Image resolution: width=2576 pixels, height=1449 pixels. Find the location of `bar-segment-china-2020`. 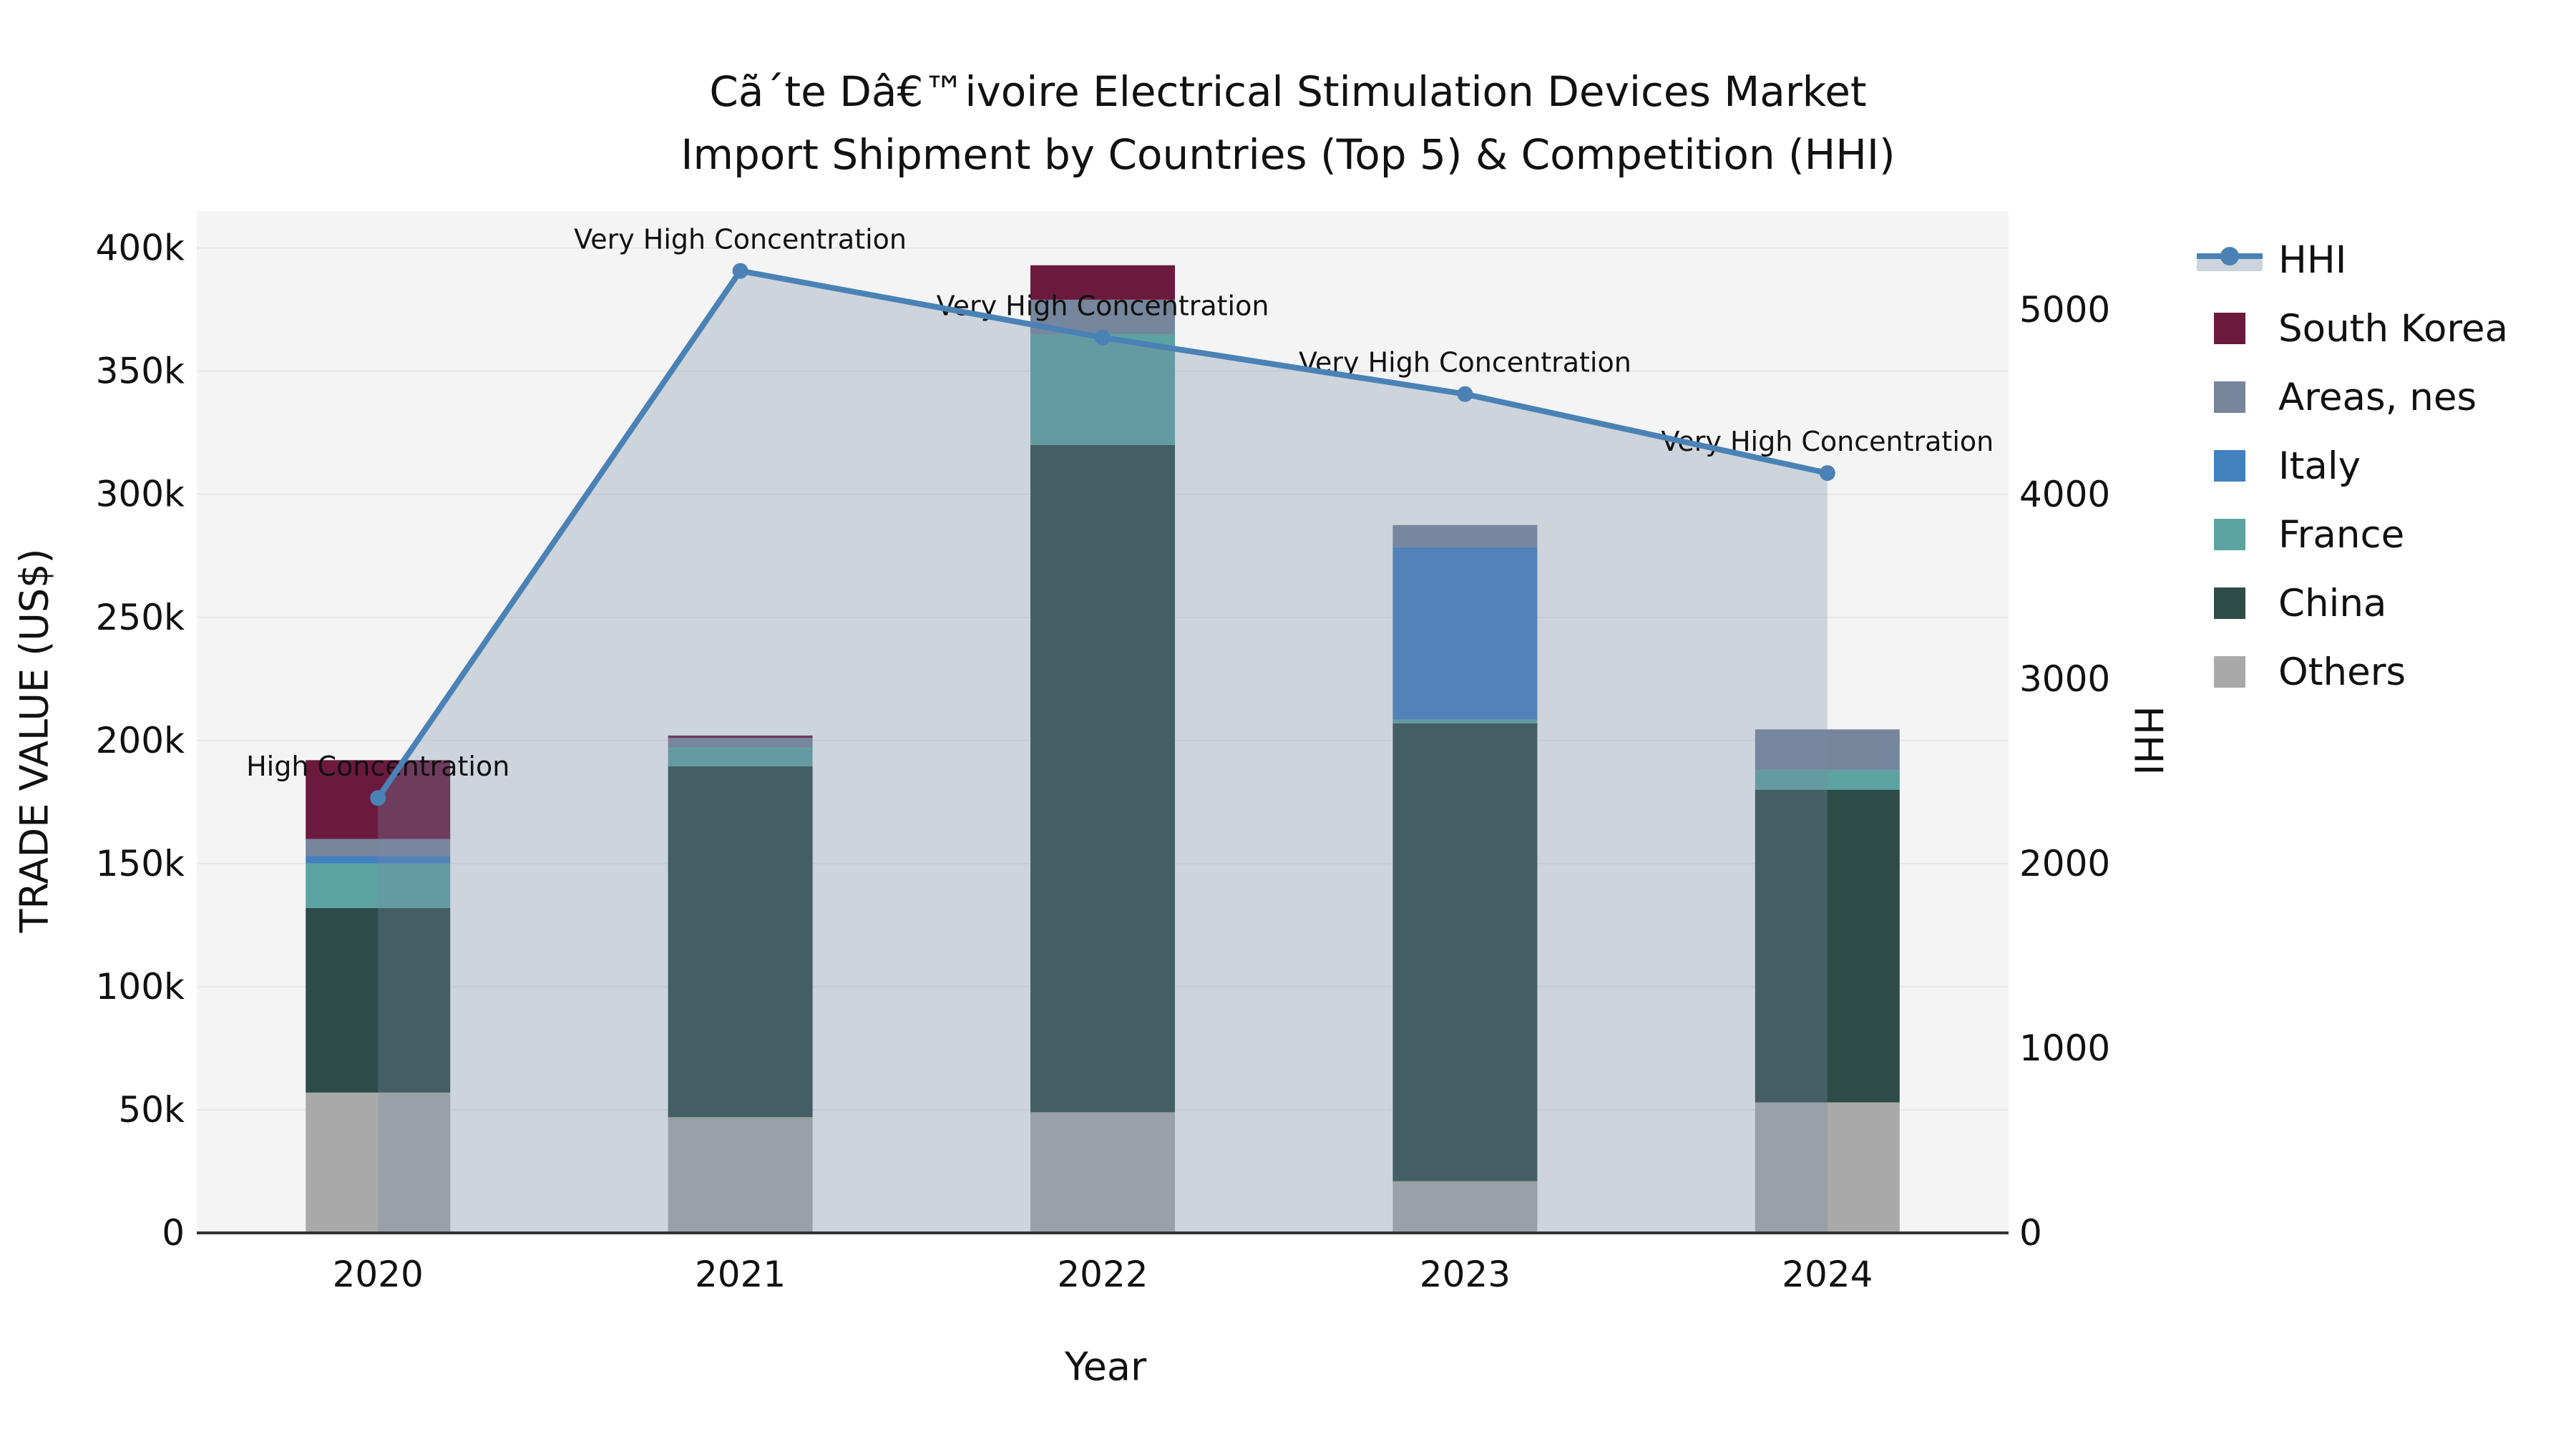

bar-segment-china-2020 is located at coordinates (378, 1000).